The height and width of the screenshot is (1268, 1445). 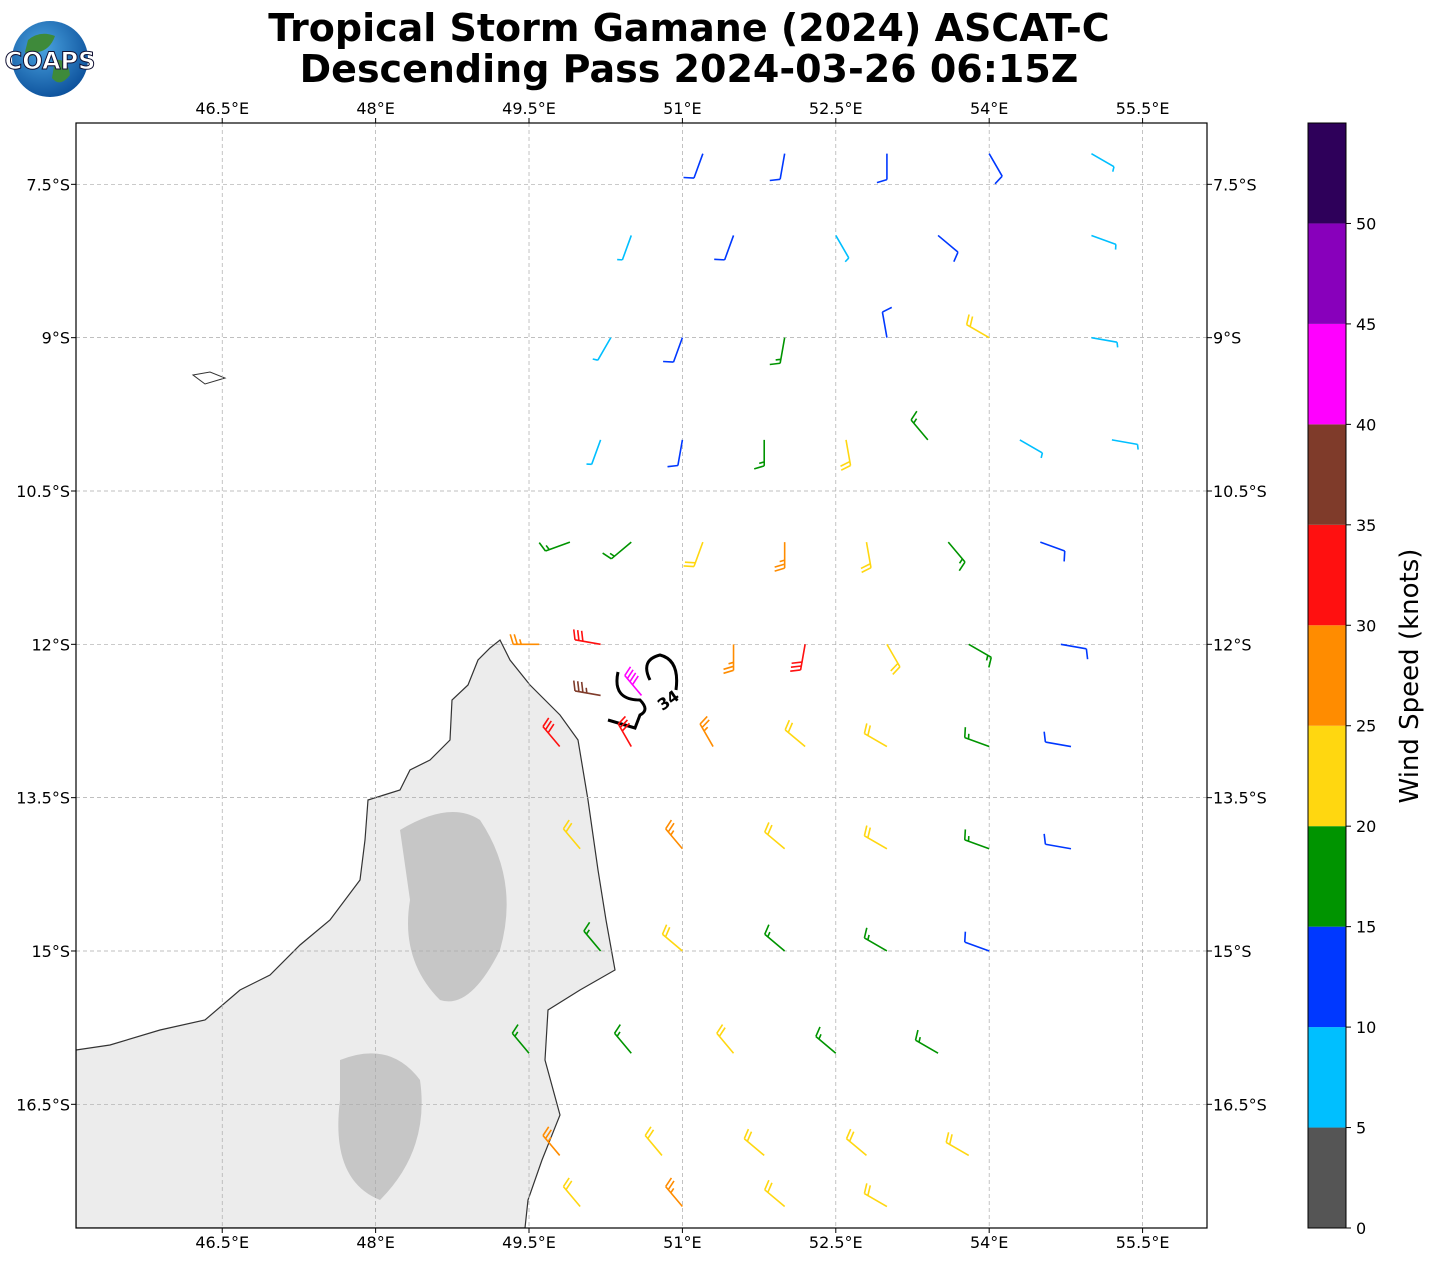 What do you see at coordinates (1143, 108) in the screenshot?
I see `x-tick-label: 55.5°E` at bounding box center [1143, 108].